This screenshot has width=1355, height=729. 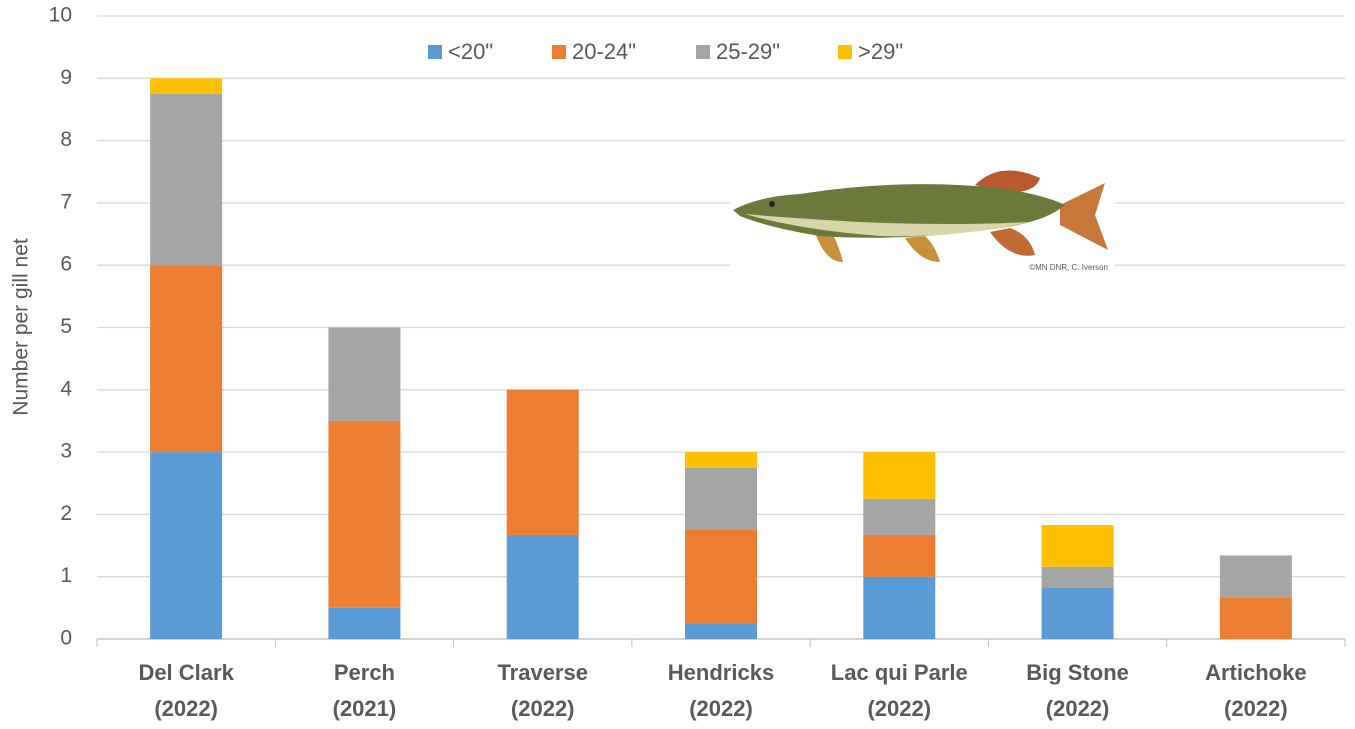 I want to click on x-tick-label: Del Clark, so click(x=186, y=672).